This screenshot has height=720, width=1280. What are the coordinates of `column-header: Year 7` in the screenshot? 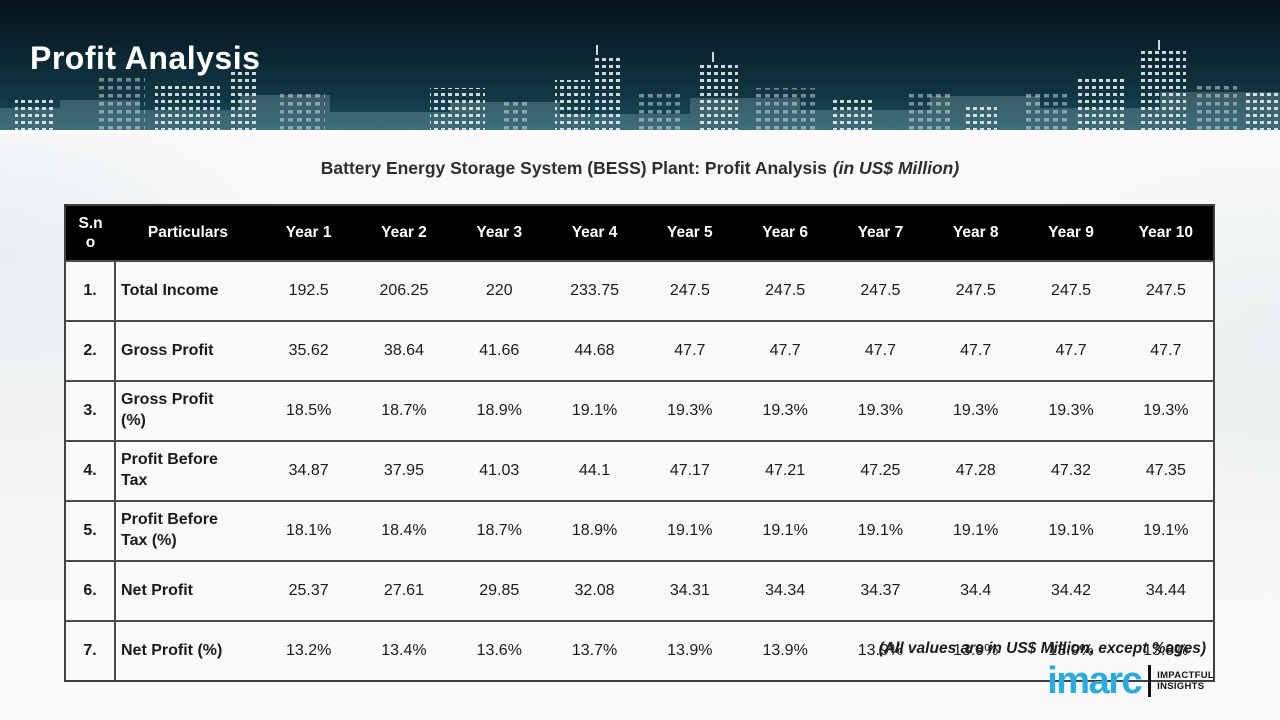 It's located at (880, 233).